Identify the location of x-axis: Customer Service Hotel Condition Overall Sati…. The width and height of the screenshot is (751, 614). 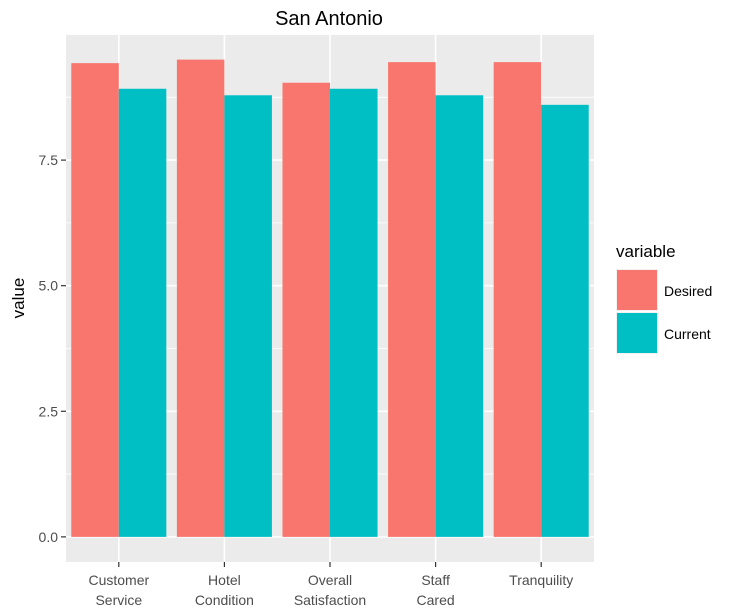
(330, 585).